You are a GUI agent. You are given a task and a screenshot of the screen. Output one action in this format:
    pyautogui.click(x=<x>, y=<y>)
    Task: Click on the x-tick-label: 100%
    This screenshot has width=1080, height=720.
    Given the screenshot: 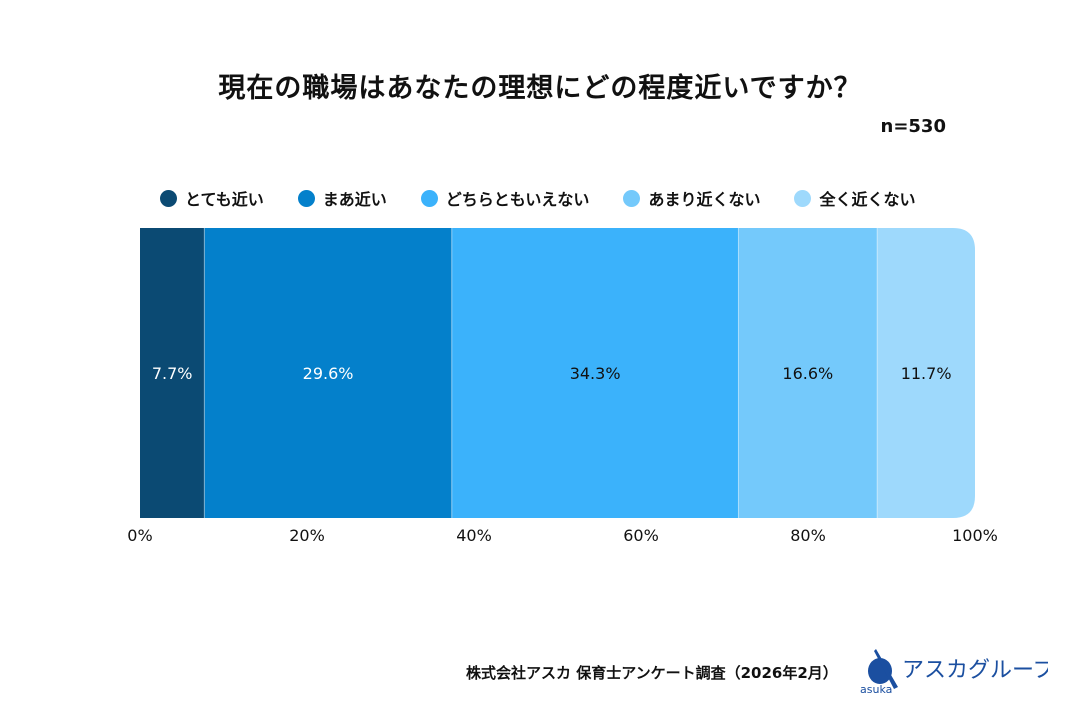 What is the action you would take?
    pyautogui.click(x=975, y=535)
    